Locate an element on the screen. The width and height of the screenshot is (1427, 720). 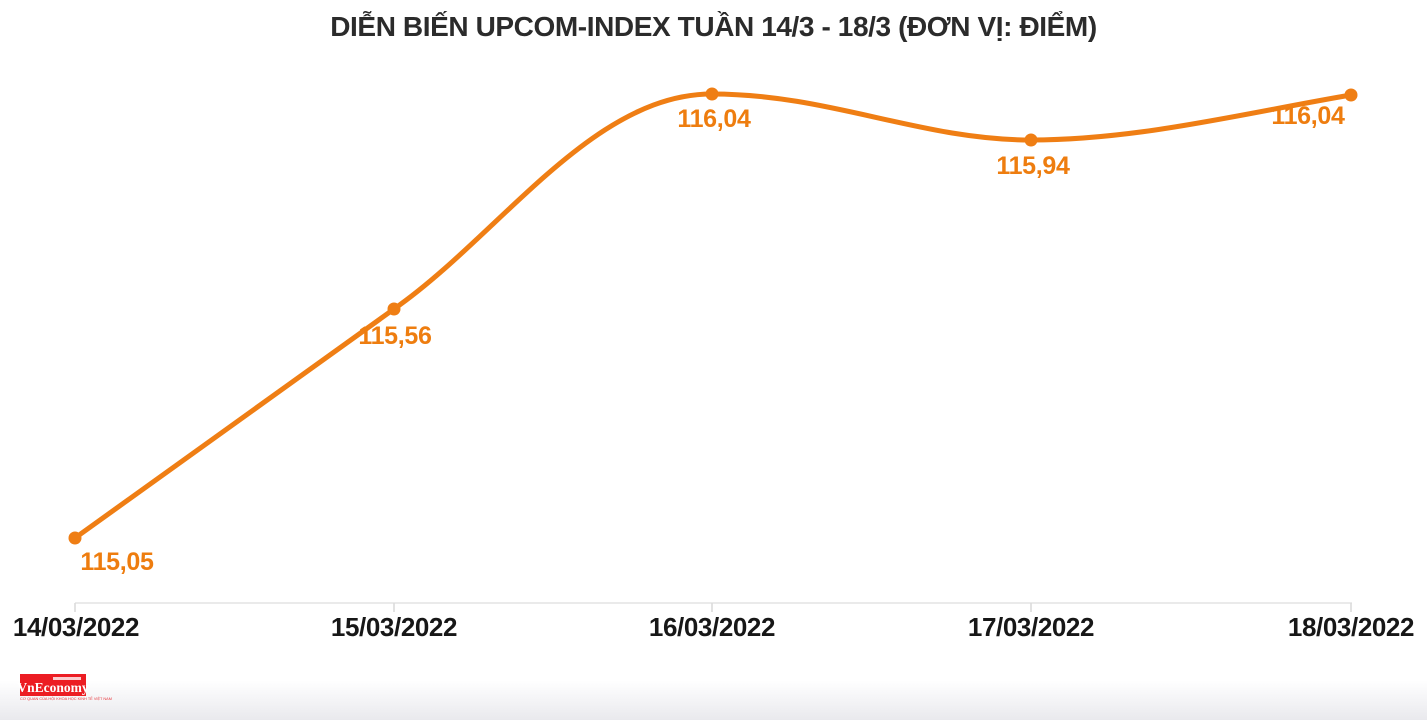
vneconomy-logo-text: VnEconomy is located at coordinates (53, 687).